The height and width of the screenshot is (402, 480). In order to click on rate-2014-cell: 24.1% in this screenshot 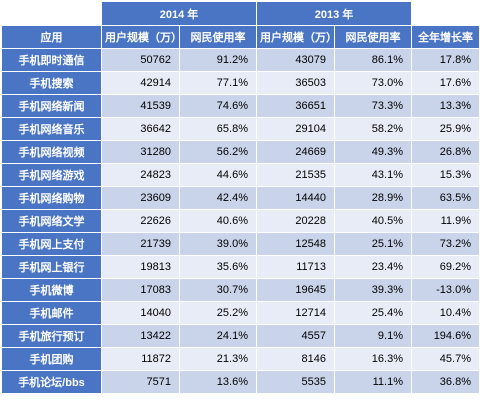, I will do `click(218, 336)`.